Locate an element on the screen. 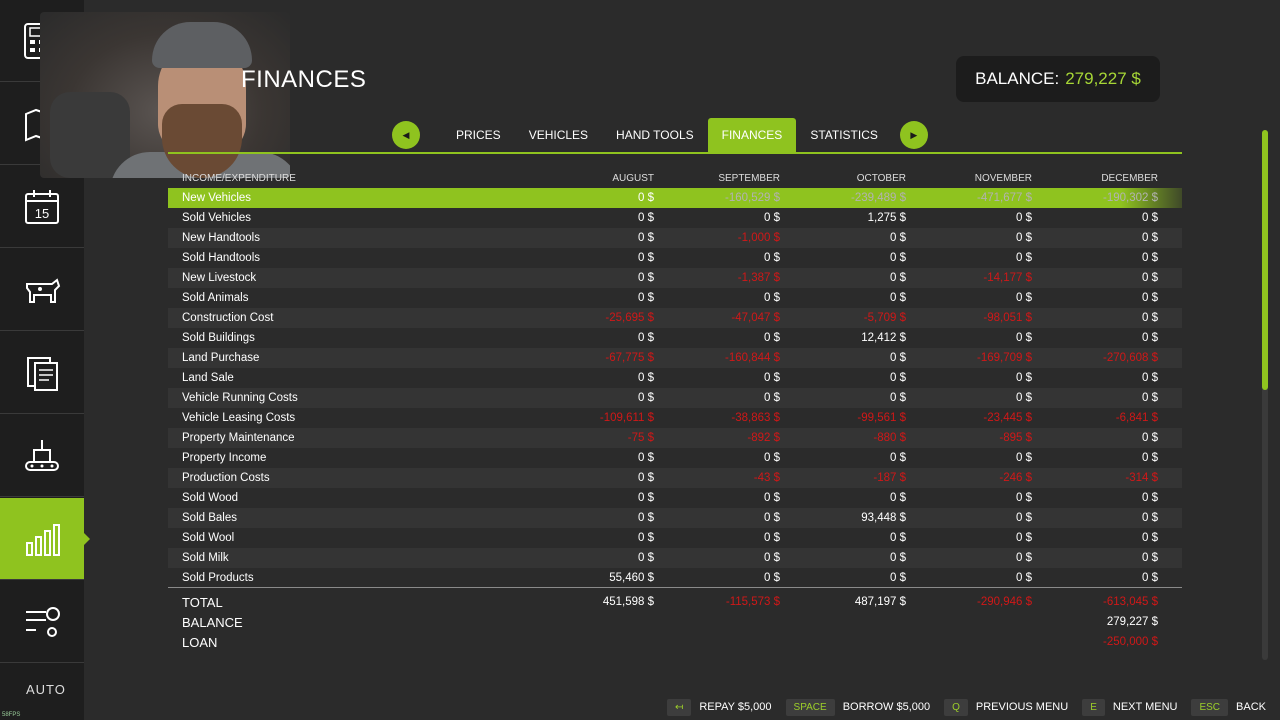  arrow-right-icon: ▶ is located at coordinates (914, 134).